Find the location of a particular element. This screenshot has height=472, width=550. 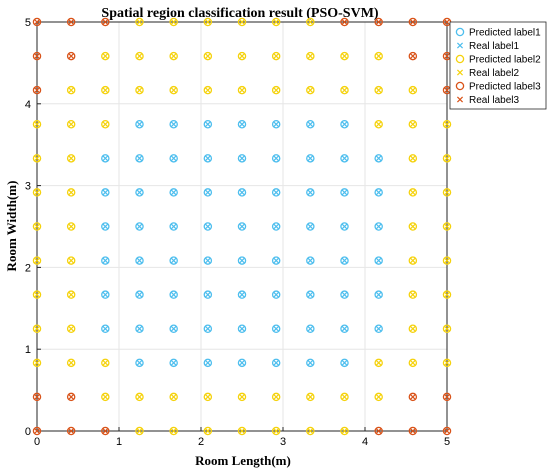

y-tick-label: 2 is located at coordinates (28, 268).